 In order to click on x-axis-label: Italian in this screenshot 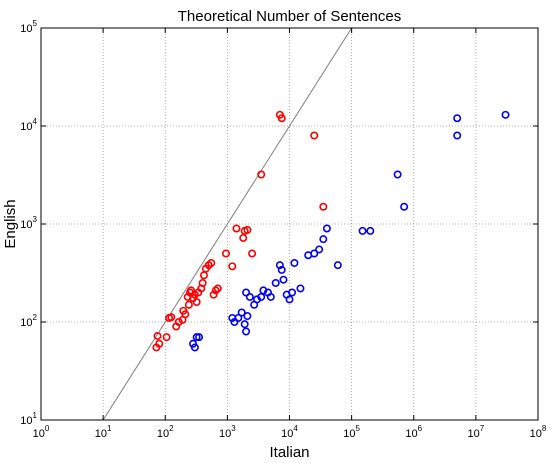, I will do `click(289, 452)`.